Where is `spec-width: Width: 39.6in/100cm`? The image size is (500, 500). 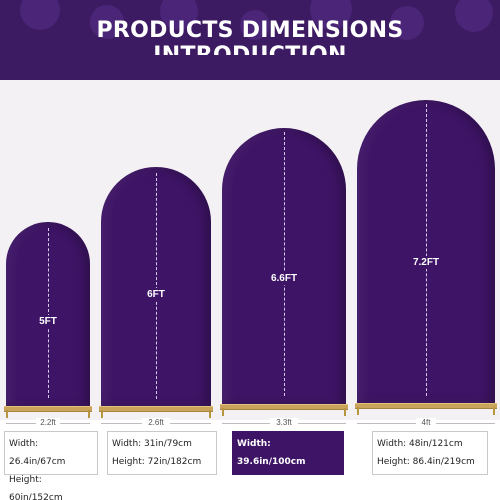 spec-width: Width: 39.6in/100cm is located at coordinates (271, 453).